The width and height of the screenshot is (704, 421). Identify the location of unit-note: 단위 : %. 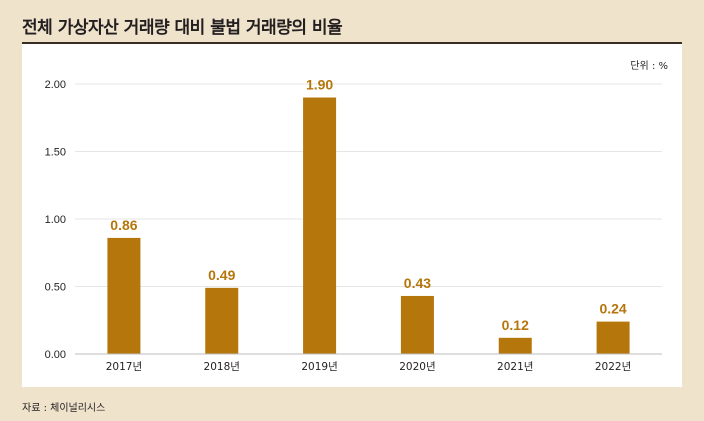
(649, 66).